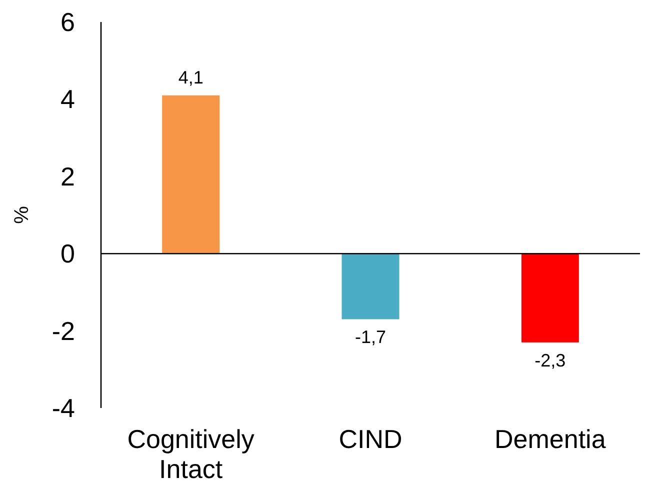  Describe the element at coordinates (67, 253) in the screenshot. I see `y-tick-label: 0` at that location.